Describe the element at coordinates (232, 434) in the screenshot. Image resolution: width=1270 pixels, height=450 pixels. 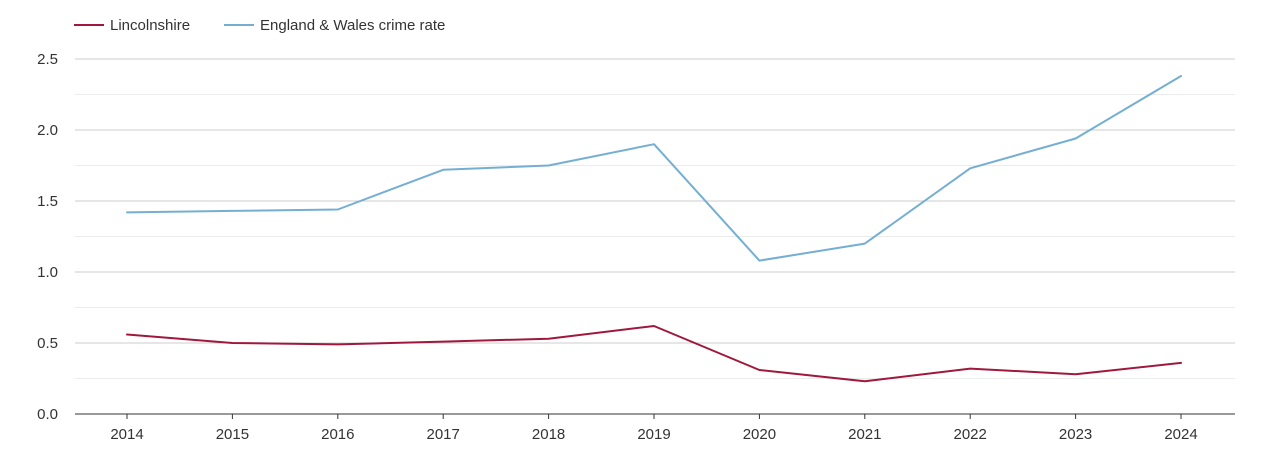
I see `x-tick-label: 2015` at that location.